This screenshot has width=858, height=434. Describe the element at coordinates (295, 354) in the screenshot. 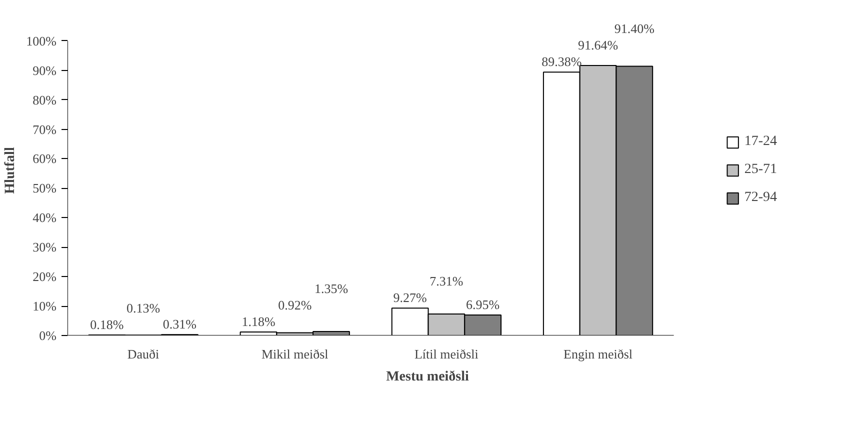

I see `x-tick-label: Mikil meiðsl` at that location.